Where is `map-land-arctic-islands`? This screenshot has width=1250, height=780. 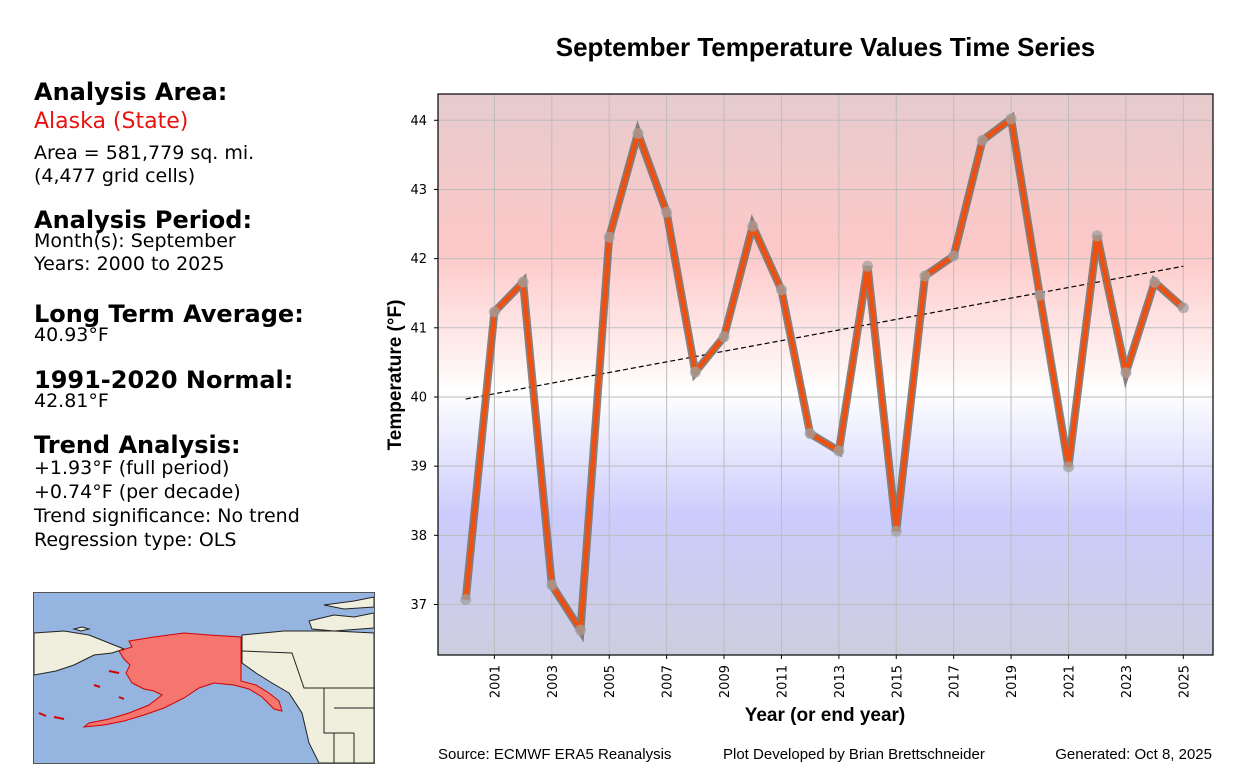 map-land-arctic-islands is located at coordinates (341, 614).